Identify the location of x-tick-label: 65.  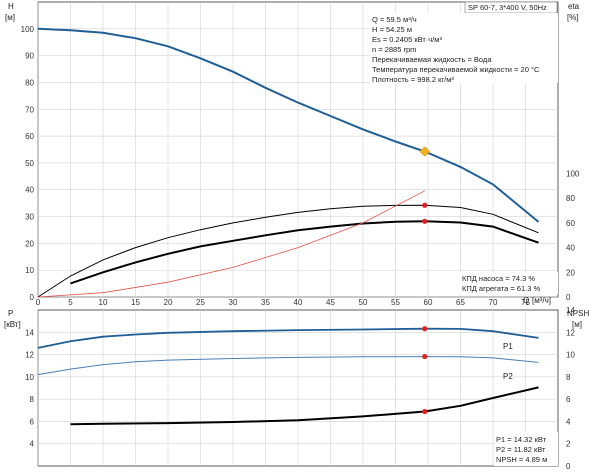
(460, 302).